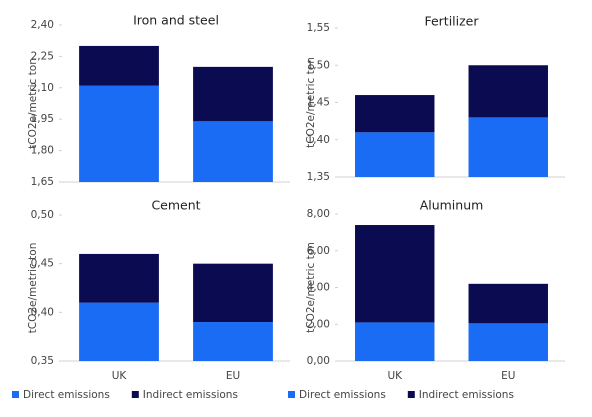  I want to click on y-tick-label: 1,65, so click(42, 182).